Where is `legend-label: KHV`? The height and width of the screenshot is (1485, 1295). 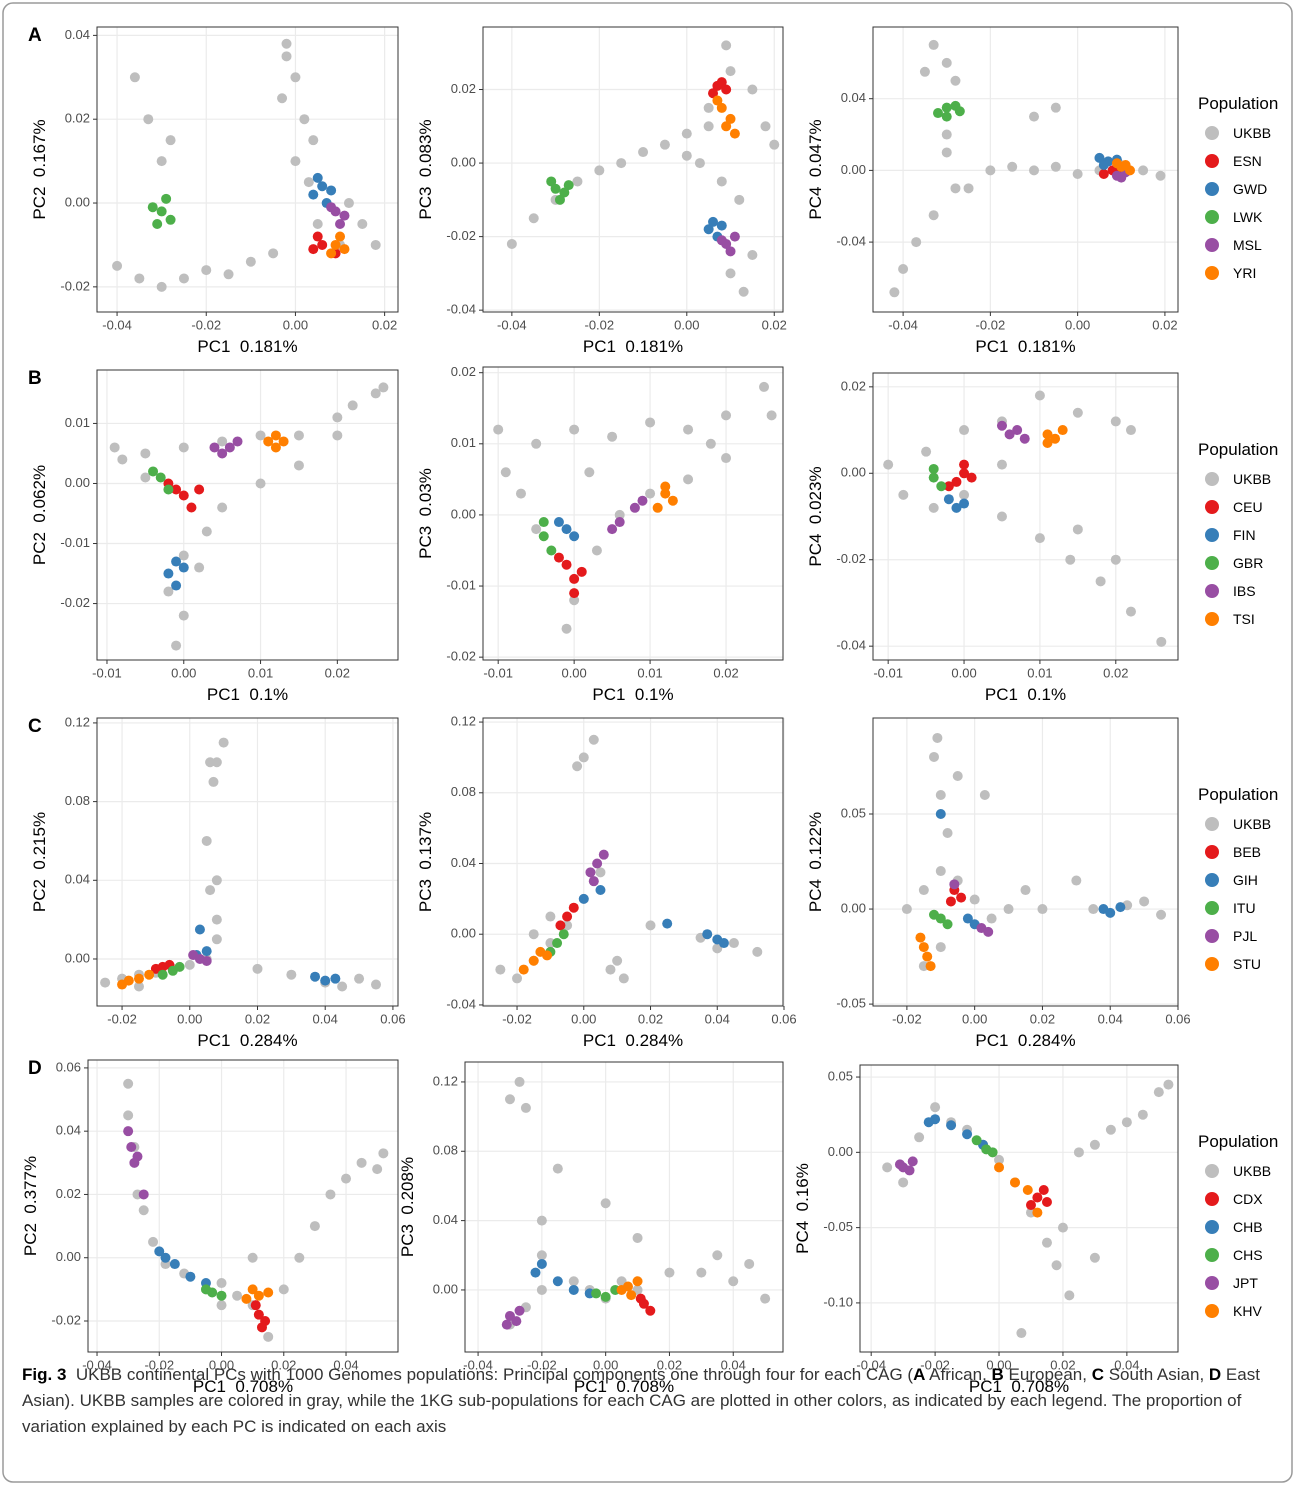 legend-label: KHV is located at coordinates (1247, 1311).